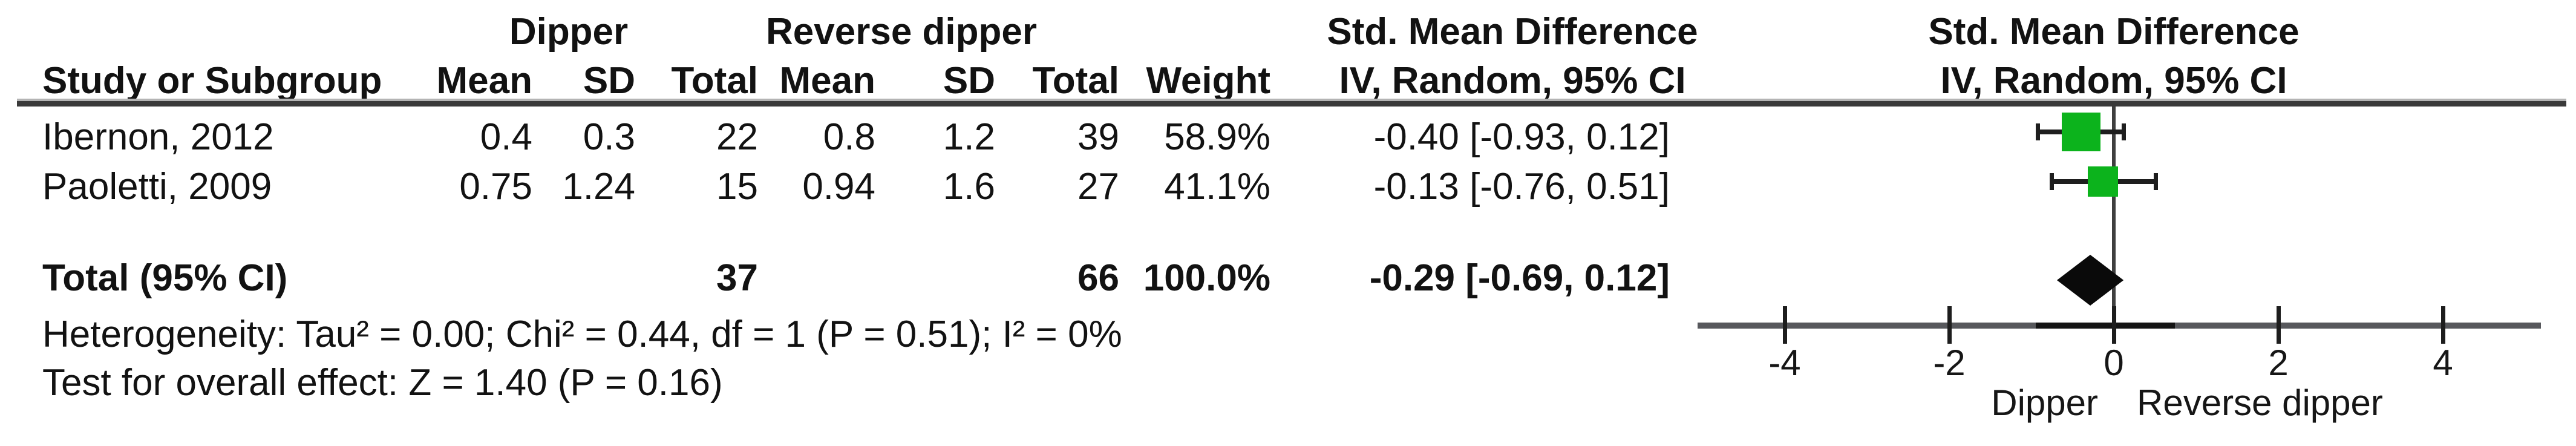  Describe the element at coordinates (1291, 100) in the screenshot. I see `header-rule-highlight` at that location.